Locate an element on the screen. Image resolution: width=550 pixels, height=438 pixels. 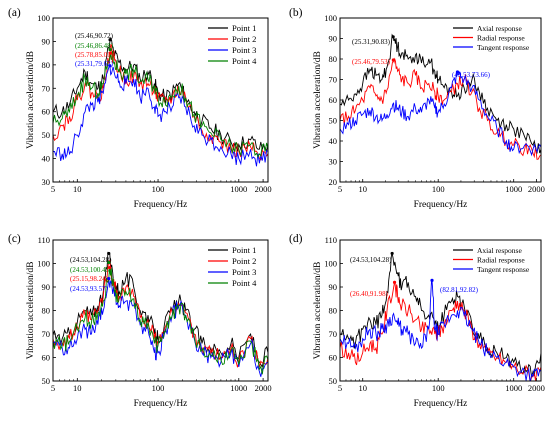
panel-label: (c) is located at coordinates (14, 239).